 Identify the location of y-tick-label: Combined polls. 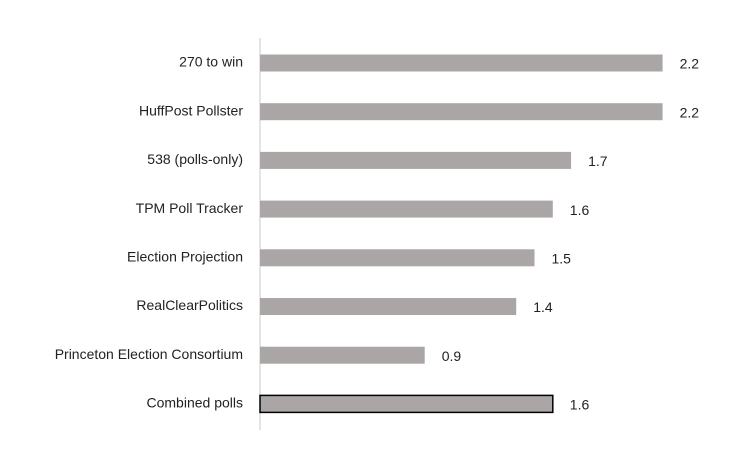
(195, 403).